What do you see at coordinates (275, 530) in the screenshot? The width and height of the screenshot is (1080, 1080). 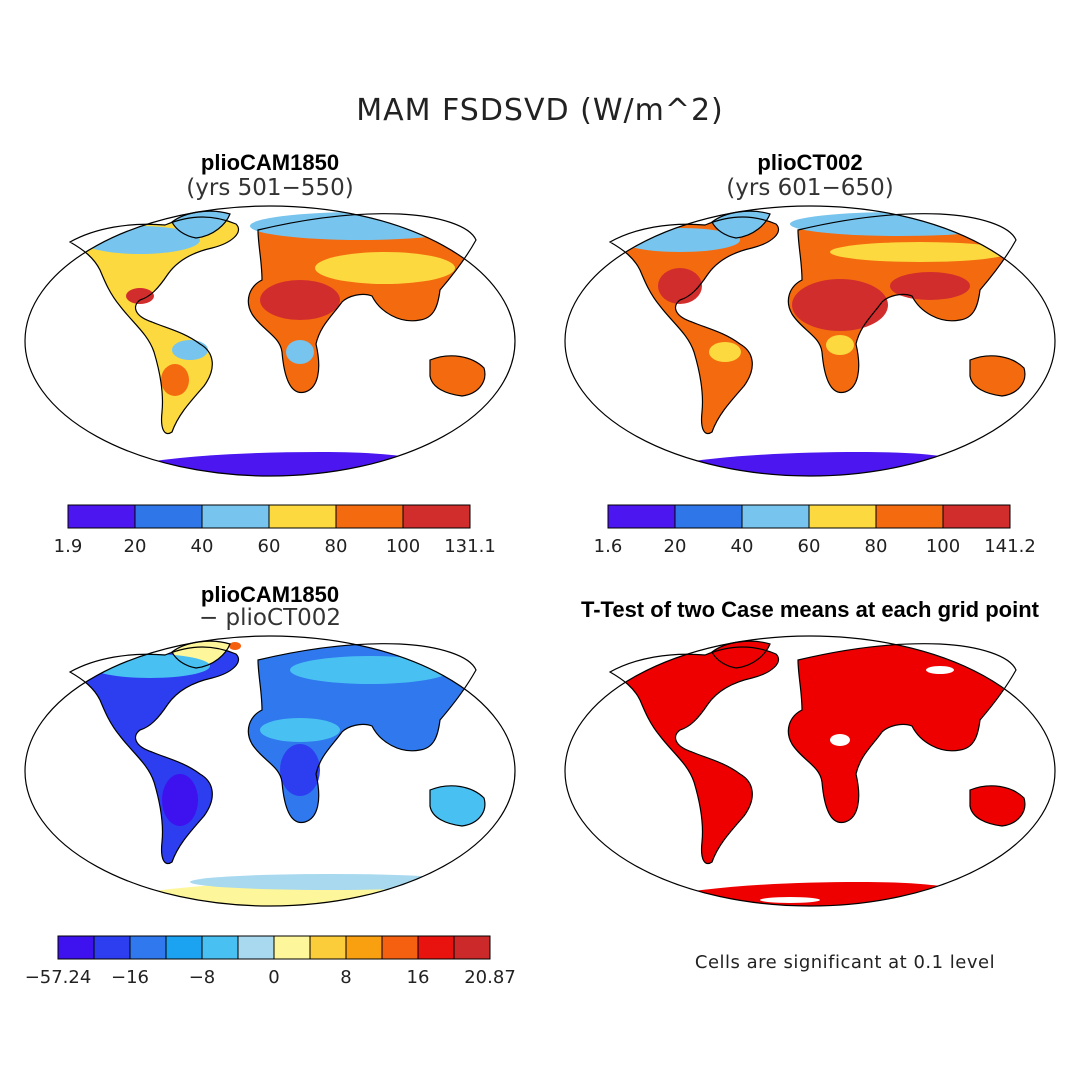 I see `colorbar-cb-tl: 1.9 20 40 60 80 100 131.1` at bounding box center [275, 530].